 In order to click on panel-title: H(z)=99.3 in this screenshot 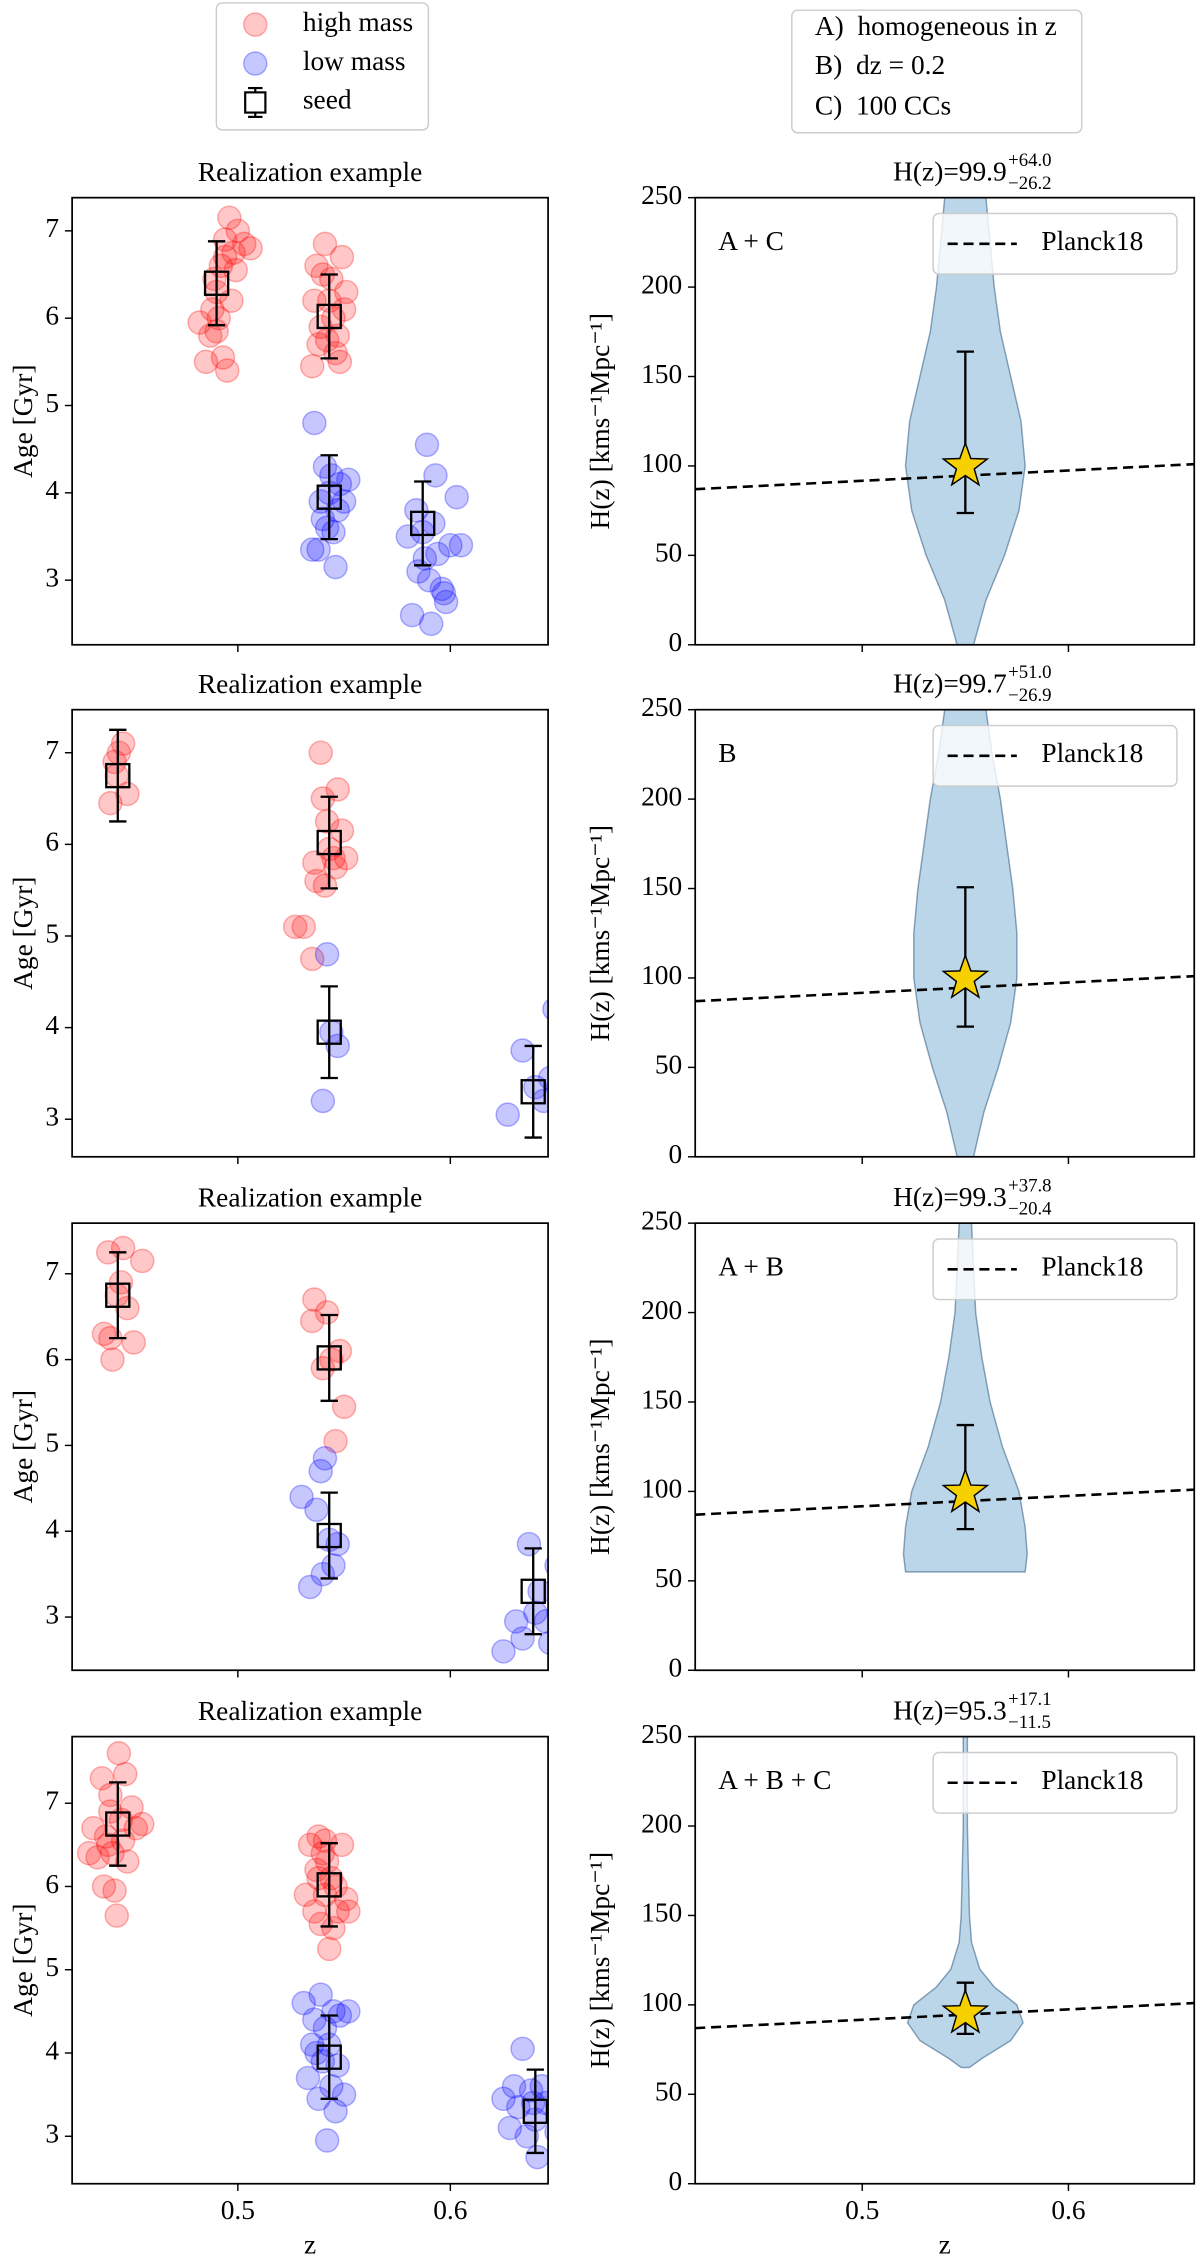, I will do `click(950, 1197)`.